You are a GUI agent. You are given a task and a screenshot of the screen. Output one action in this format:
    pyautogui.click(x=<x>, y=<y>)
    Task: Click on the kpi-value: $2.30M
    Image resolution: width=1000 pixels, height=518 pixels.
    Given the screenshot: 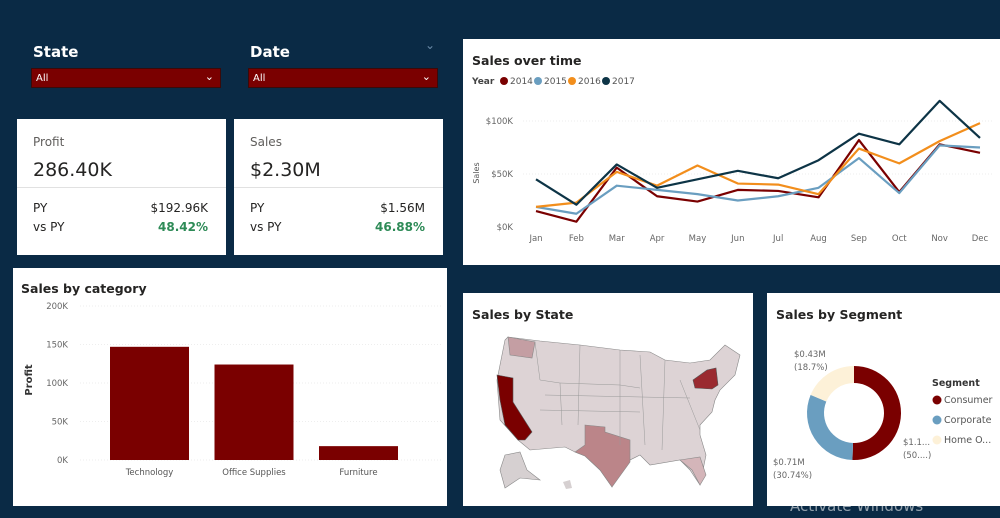 What is the action you would take?
    pyautogui.click(x=285, y=170)
    